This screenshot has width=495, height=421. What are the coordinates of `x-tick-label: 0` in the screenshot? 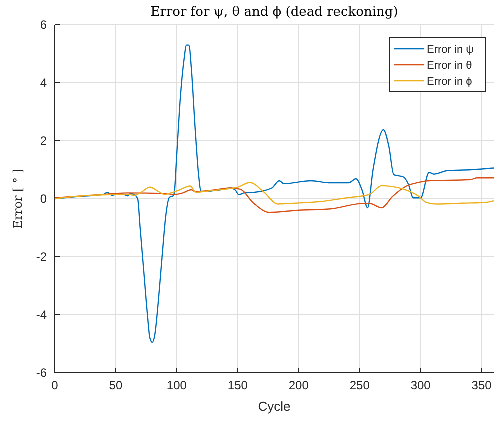 It's located at (55, 385).